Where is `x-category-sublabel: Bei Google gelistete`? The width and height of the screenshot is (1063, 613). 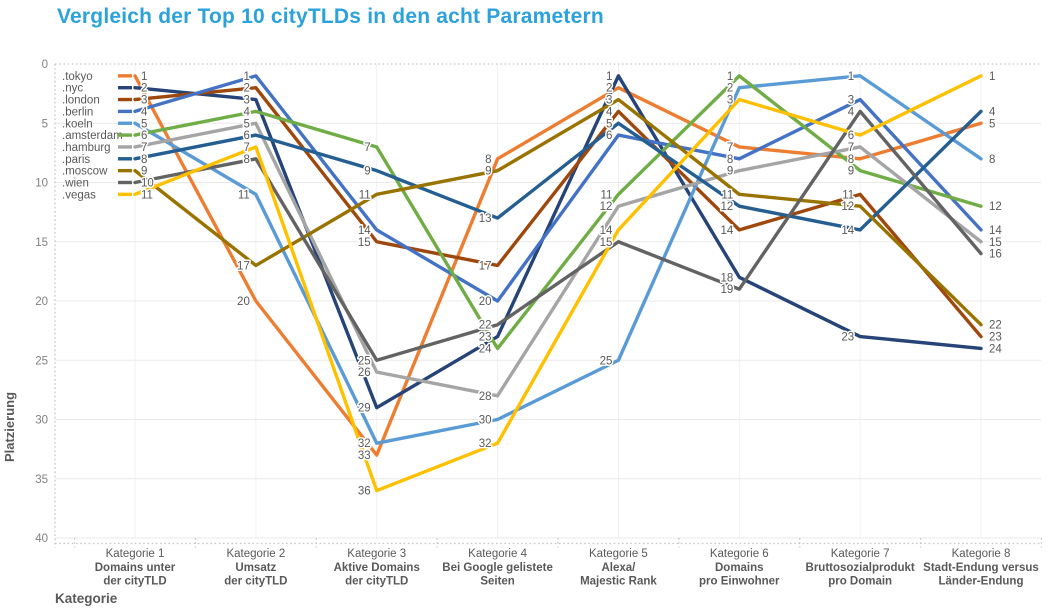 x-category-sublabel: Bei Google gelistete is located at coordinates (497, 568).